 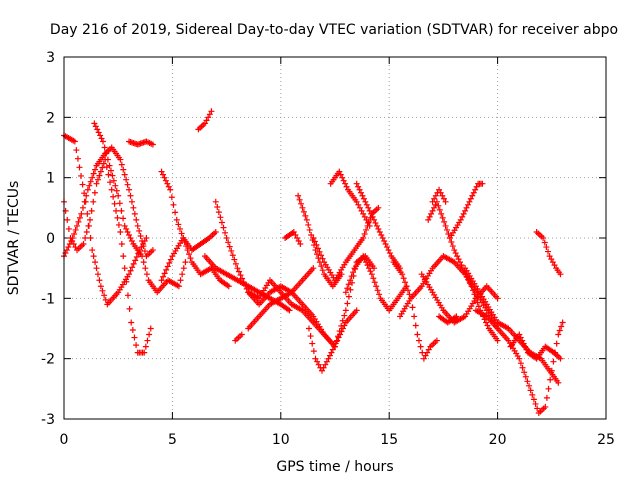 What do you see at coordinates (389, 440) in the screenshot?
I see `x-tick-label: 15` at bounding box center [389, 440].